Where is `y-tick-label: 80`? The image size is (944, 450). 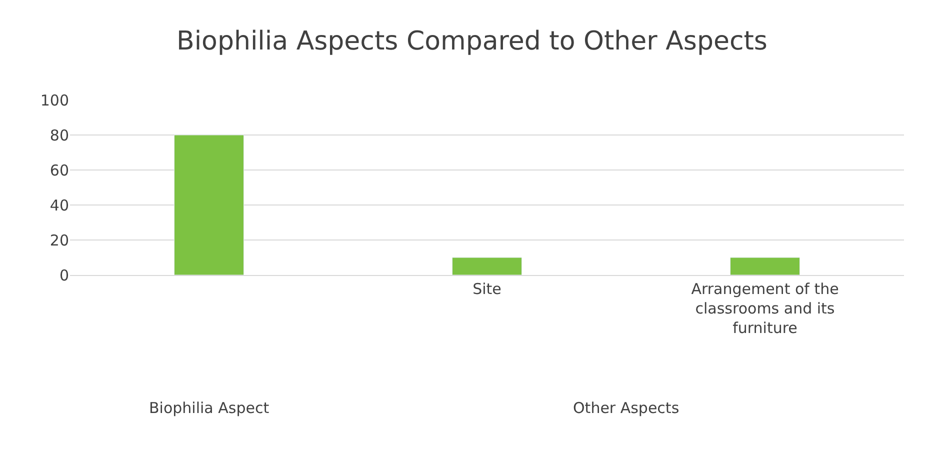 y-tick-label: 80 is located at coordinates (59, 135).